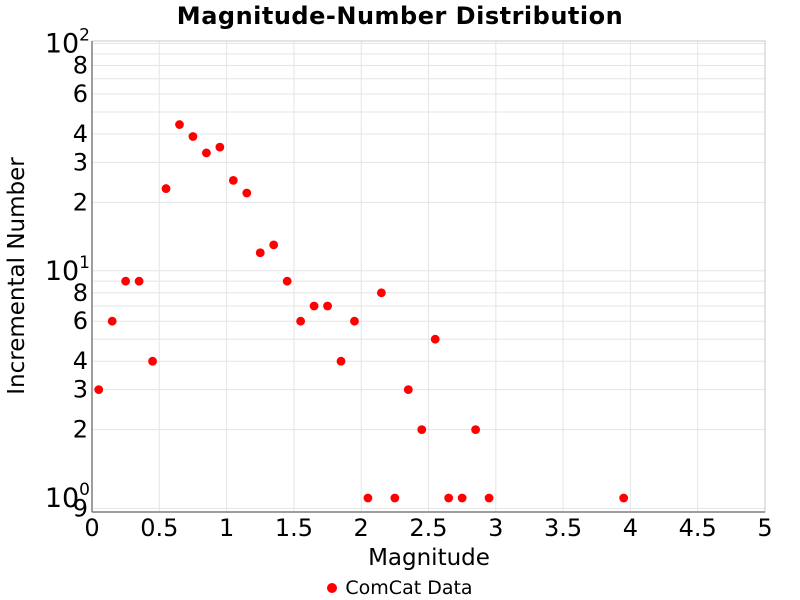  Describe the element at coordinates (91, 528) in the screenshot. I see `x-tick-label: 0` at that location.